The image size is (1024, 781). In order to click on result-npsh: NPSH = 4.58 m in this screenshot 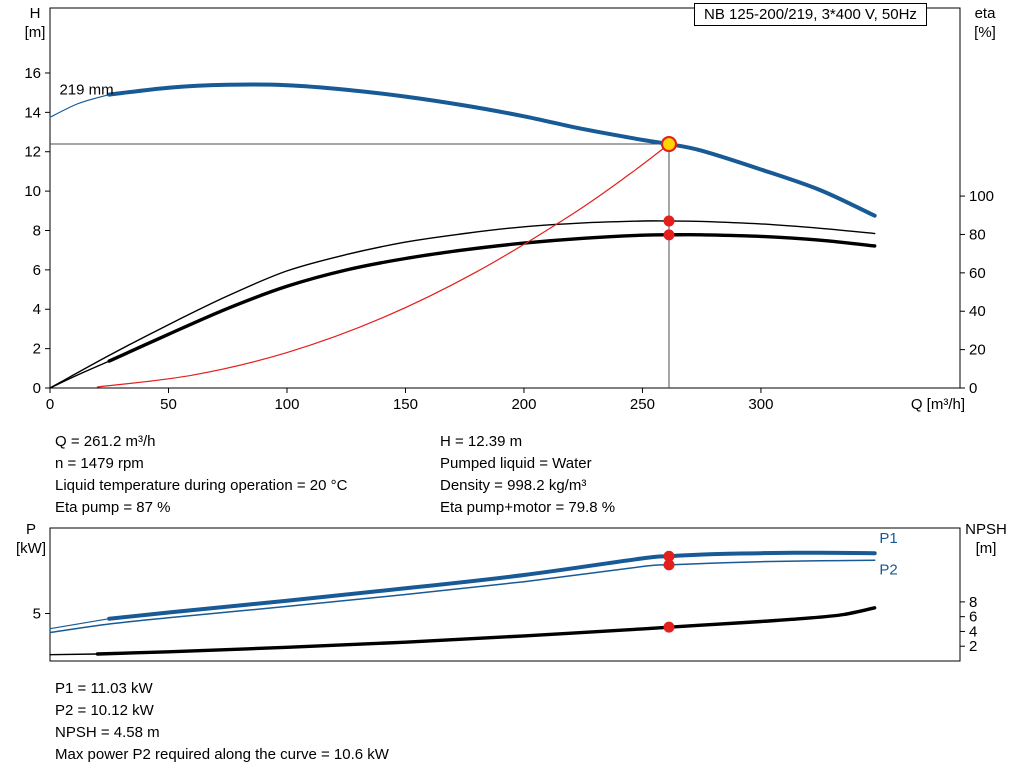, I will do `click(107, 732)`.